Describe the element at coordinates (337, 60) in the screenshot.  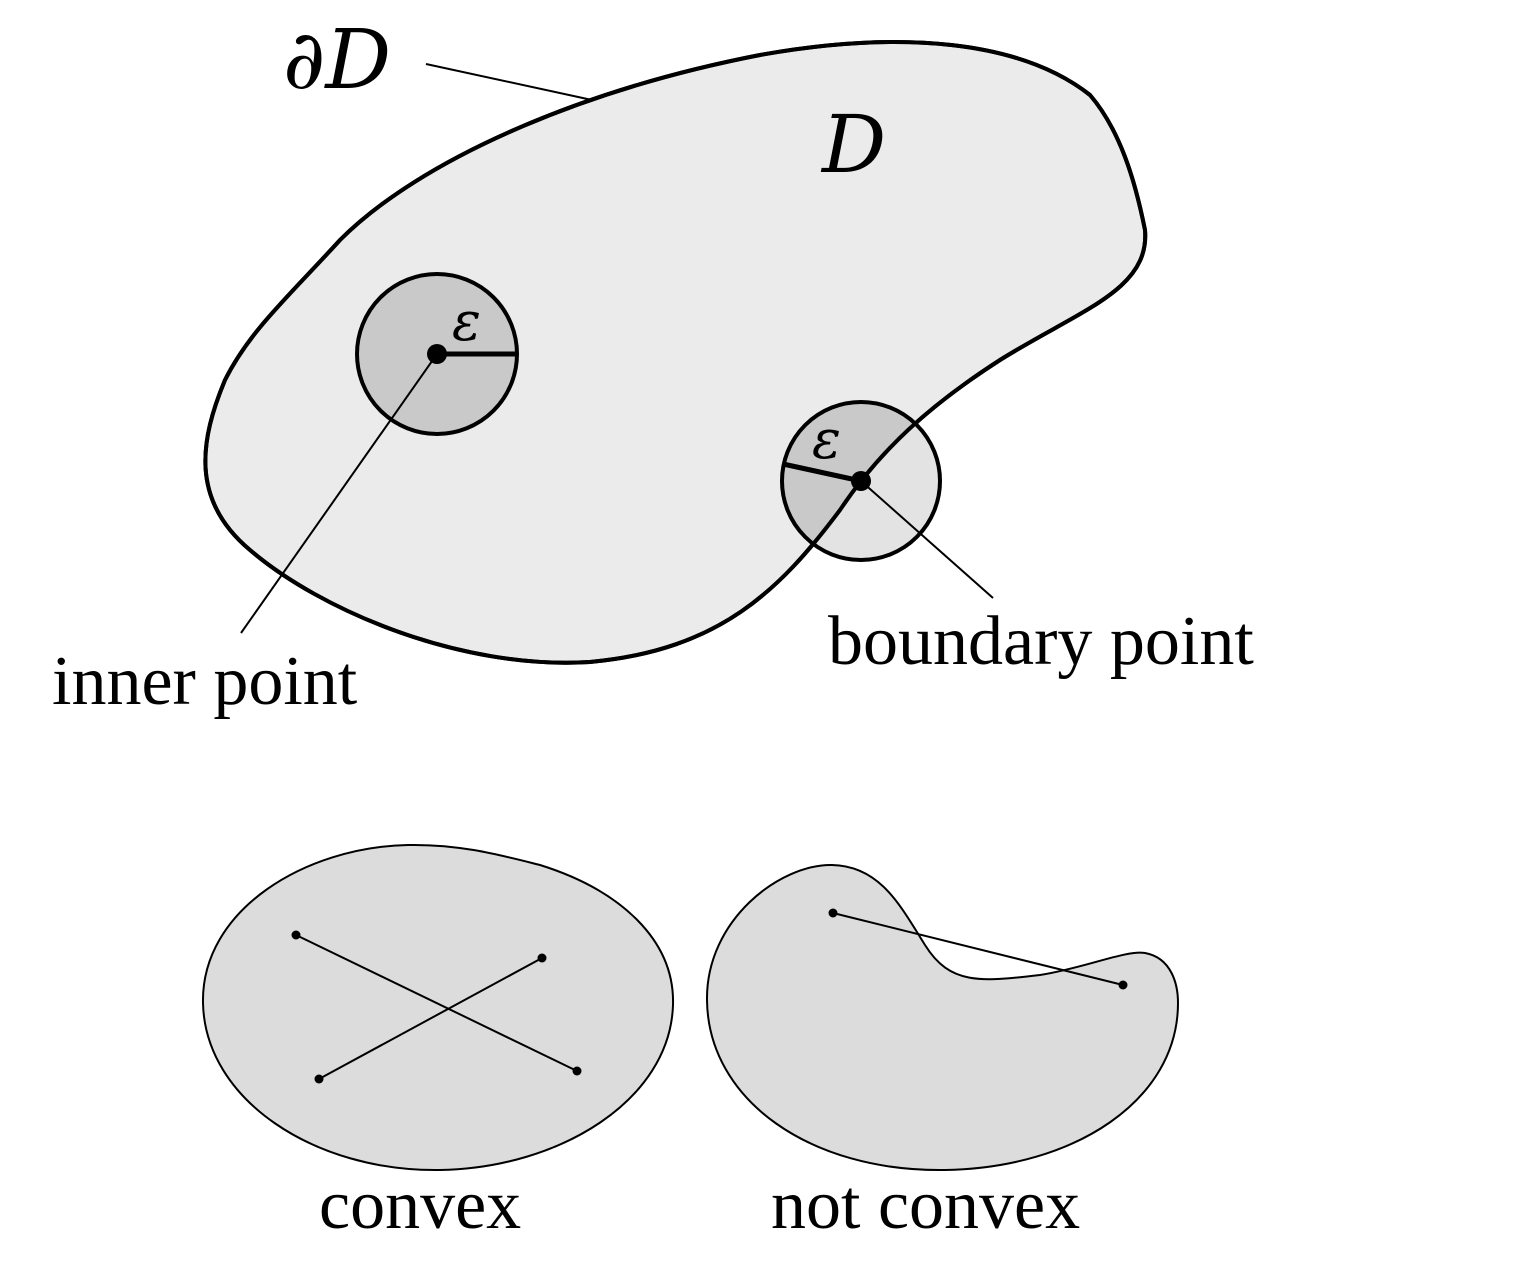
I see `boundary-symbol: ∂D` at that location.